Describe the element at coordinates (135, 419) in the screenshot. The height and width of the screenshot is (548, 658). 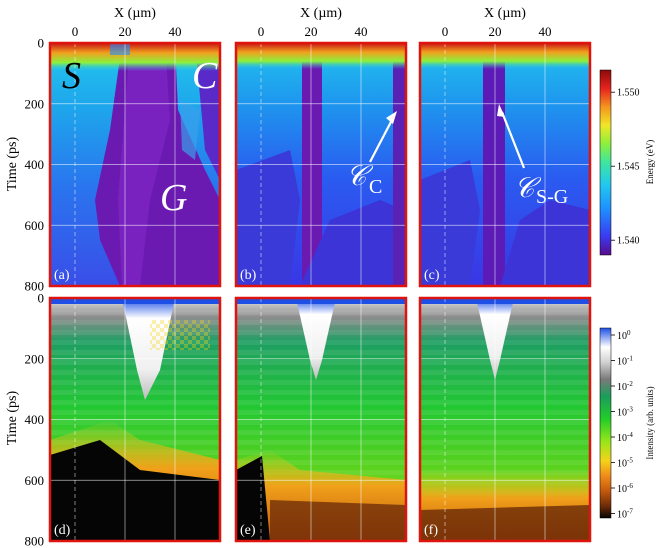
I see `frame-d` at that location.